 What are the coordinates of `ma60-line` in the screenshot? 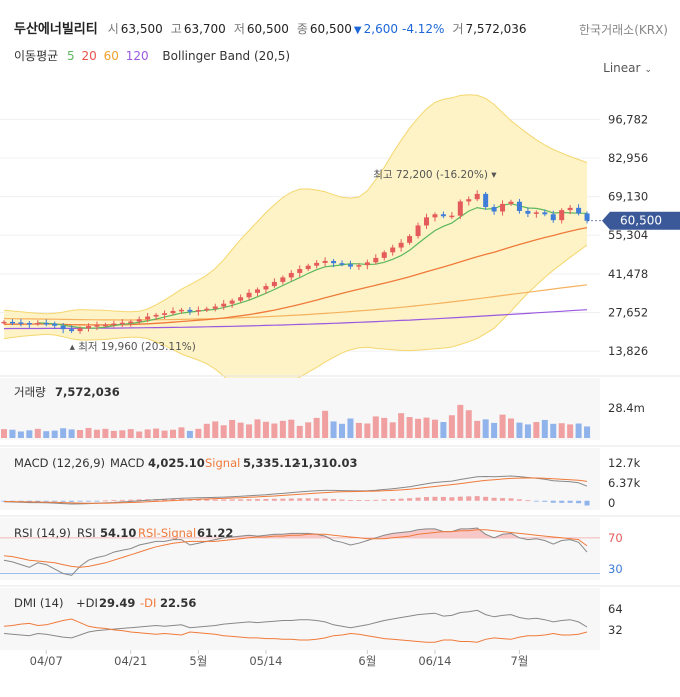 It's located at (295, 302).